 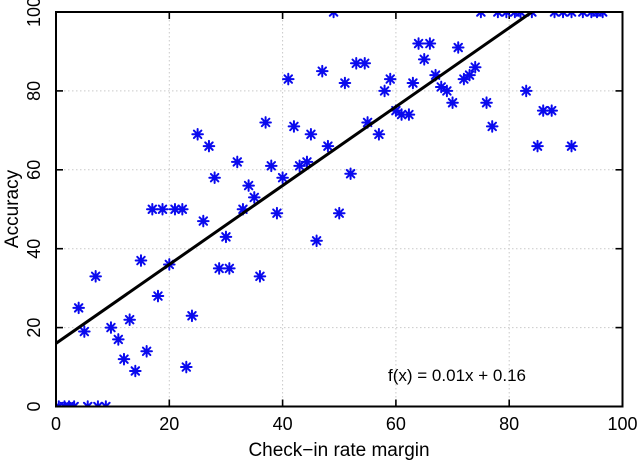 What do you see at coordinates (12, 208) in the screenshot?
I see `y-axis-title: Accuracy` at bounding box center [12, 208].